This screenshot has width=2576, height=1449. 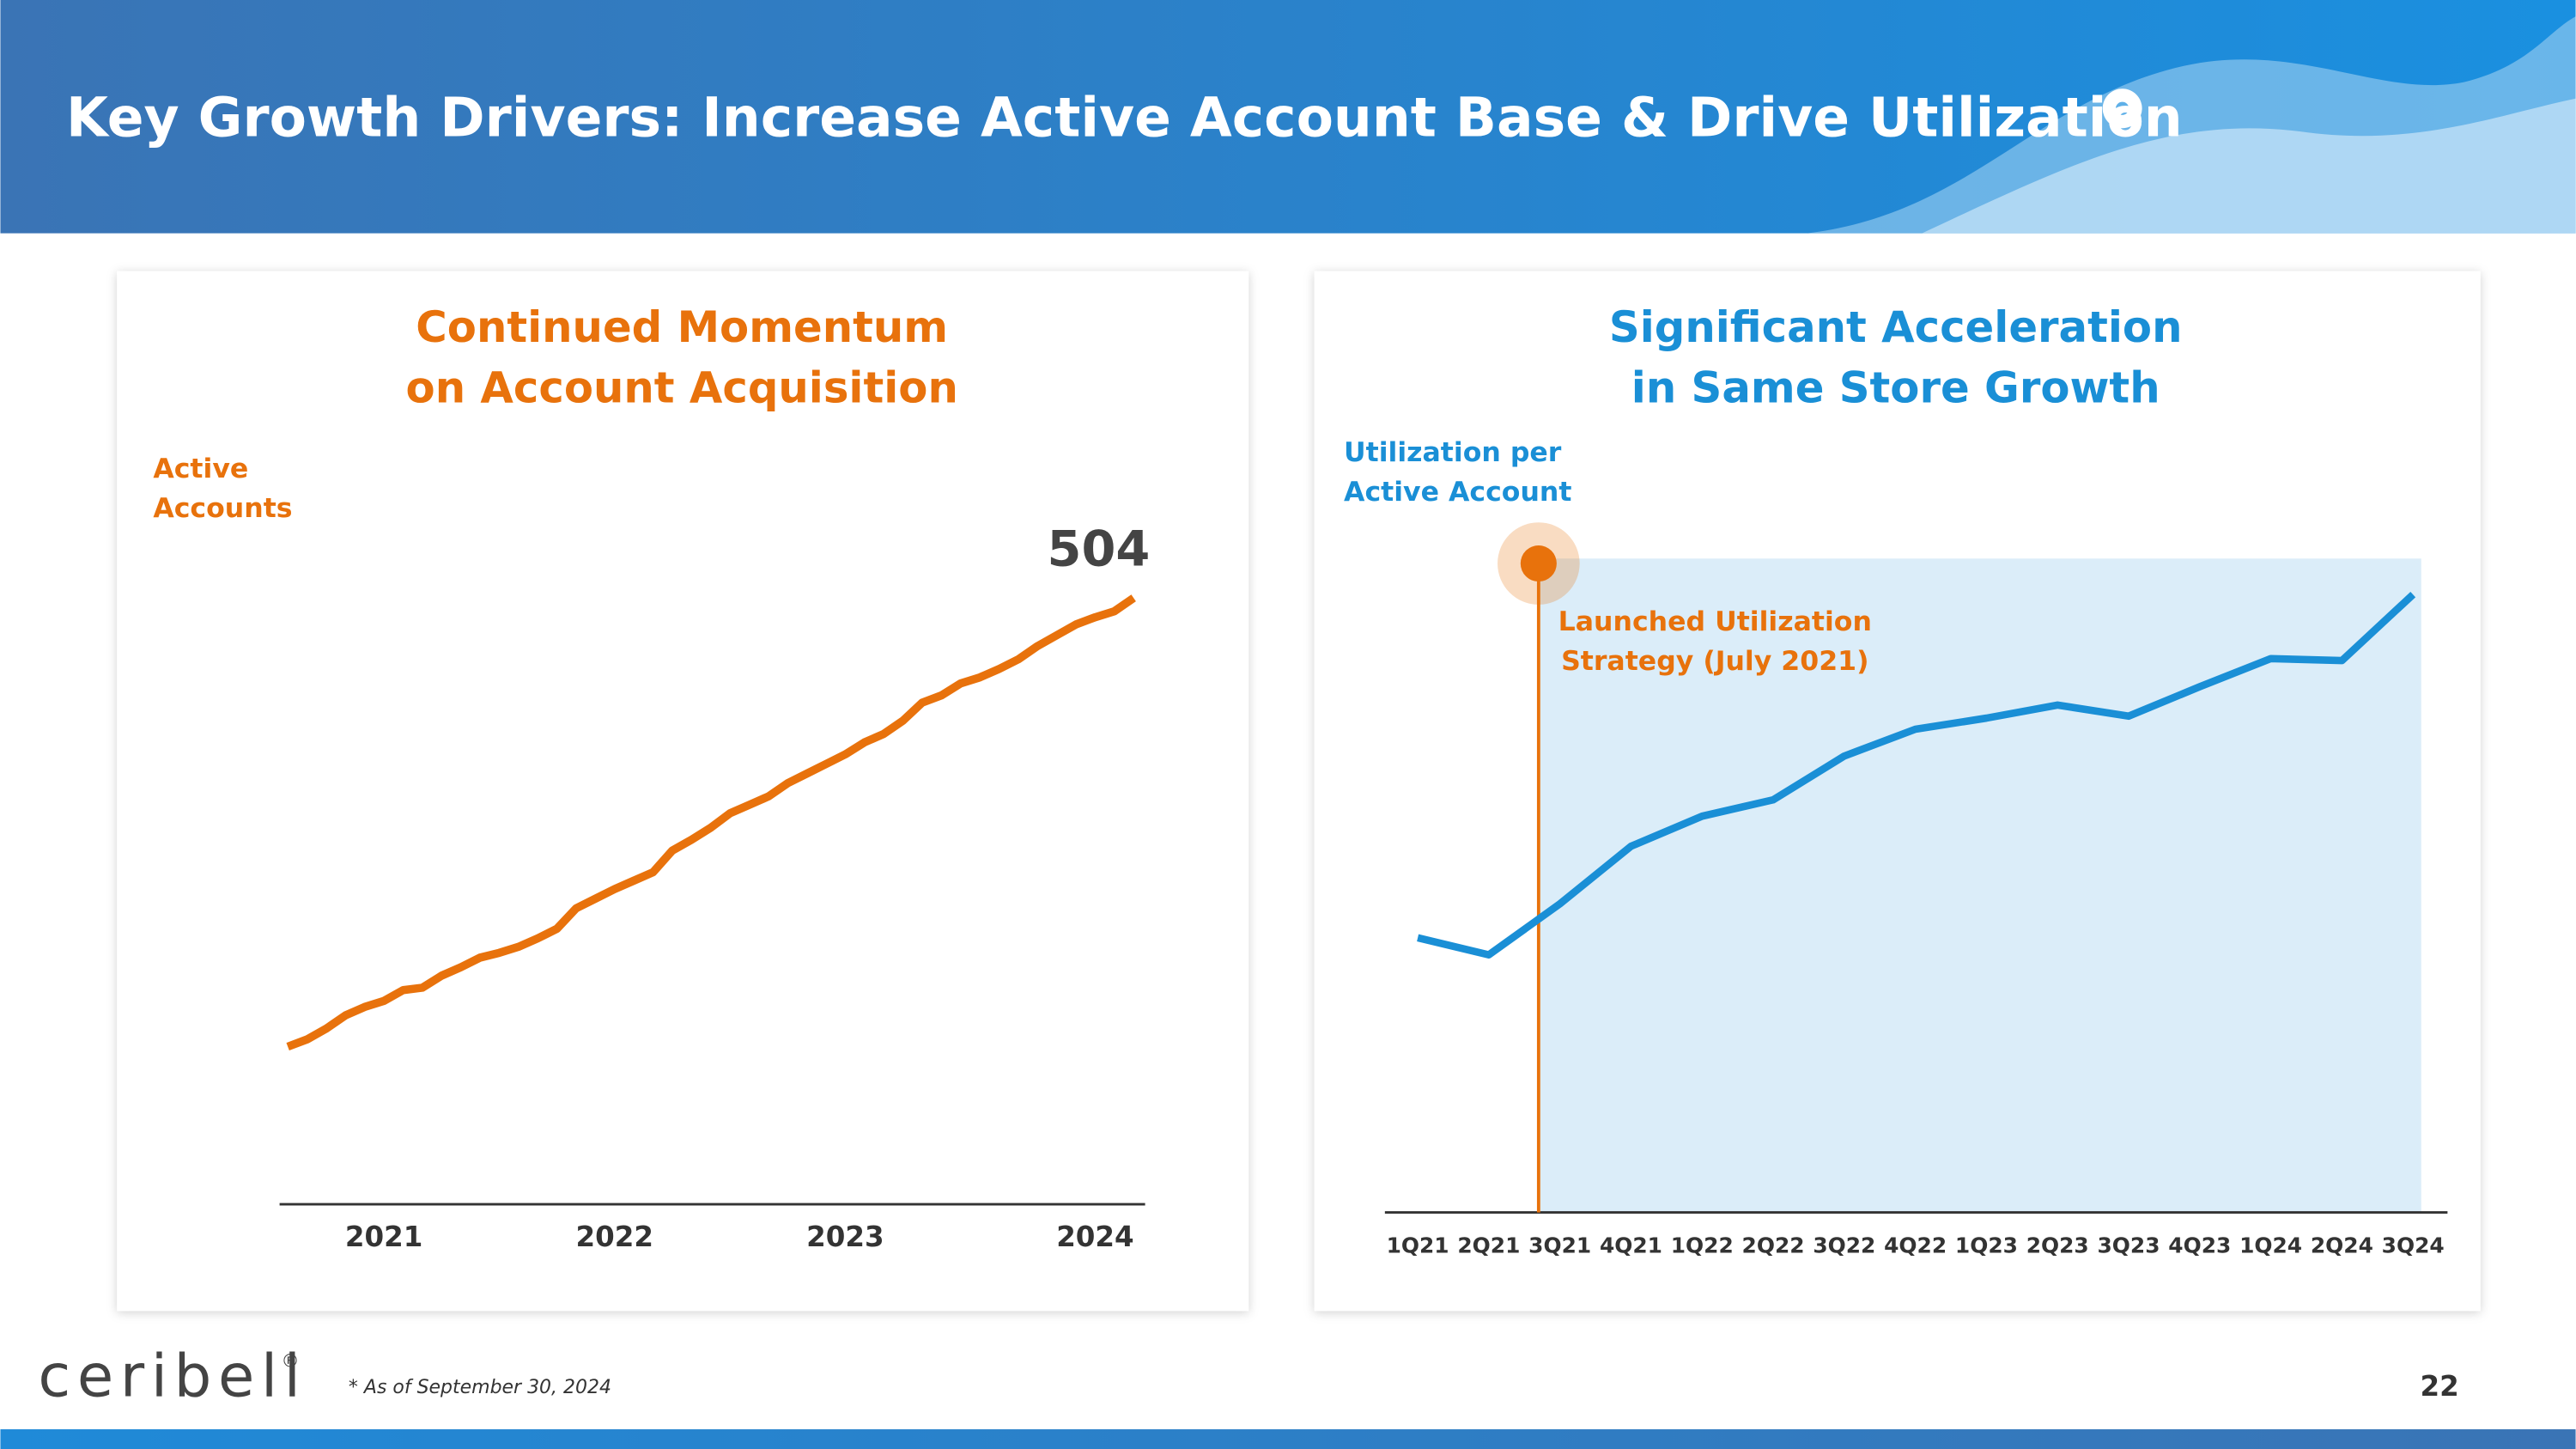 What do you see at coordinates (2200, 1245) in the screenshot?
I see `x-tick-label: 4Q23` at bounding box center [2200, 1245].